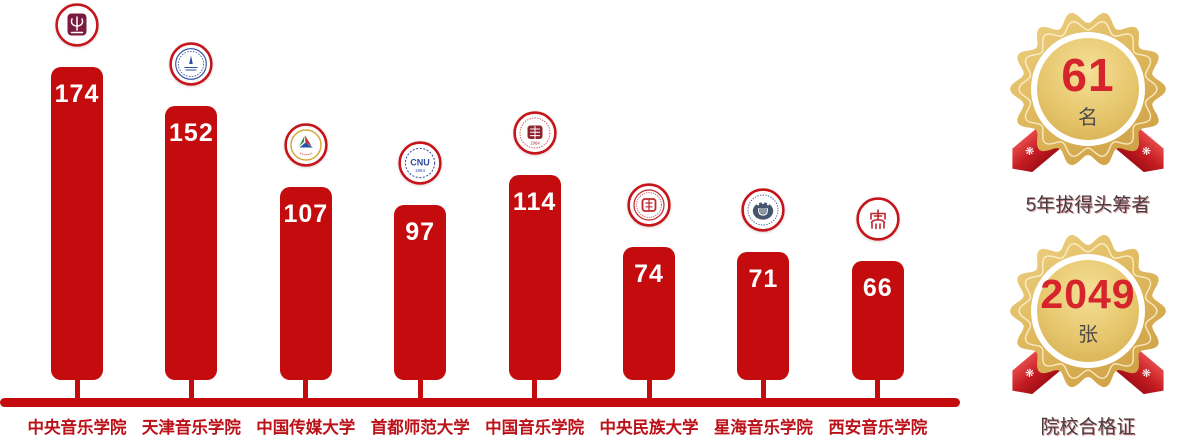 The image size is (1179, 436). Describe the element at coordinates (77, 427) in the screenshot. I see `x-axis-category-label: 中央音乐学院` at that location.